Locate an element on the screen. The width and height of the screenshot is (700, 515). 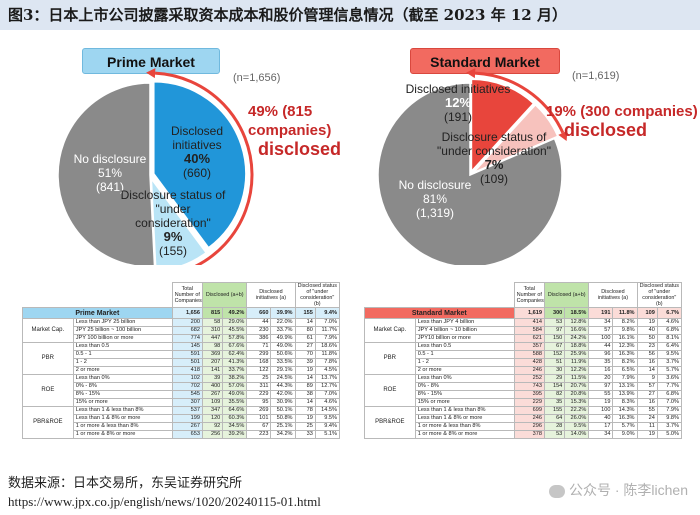
value-cell: 702 is located at coordinates (187, 386).